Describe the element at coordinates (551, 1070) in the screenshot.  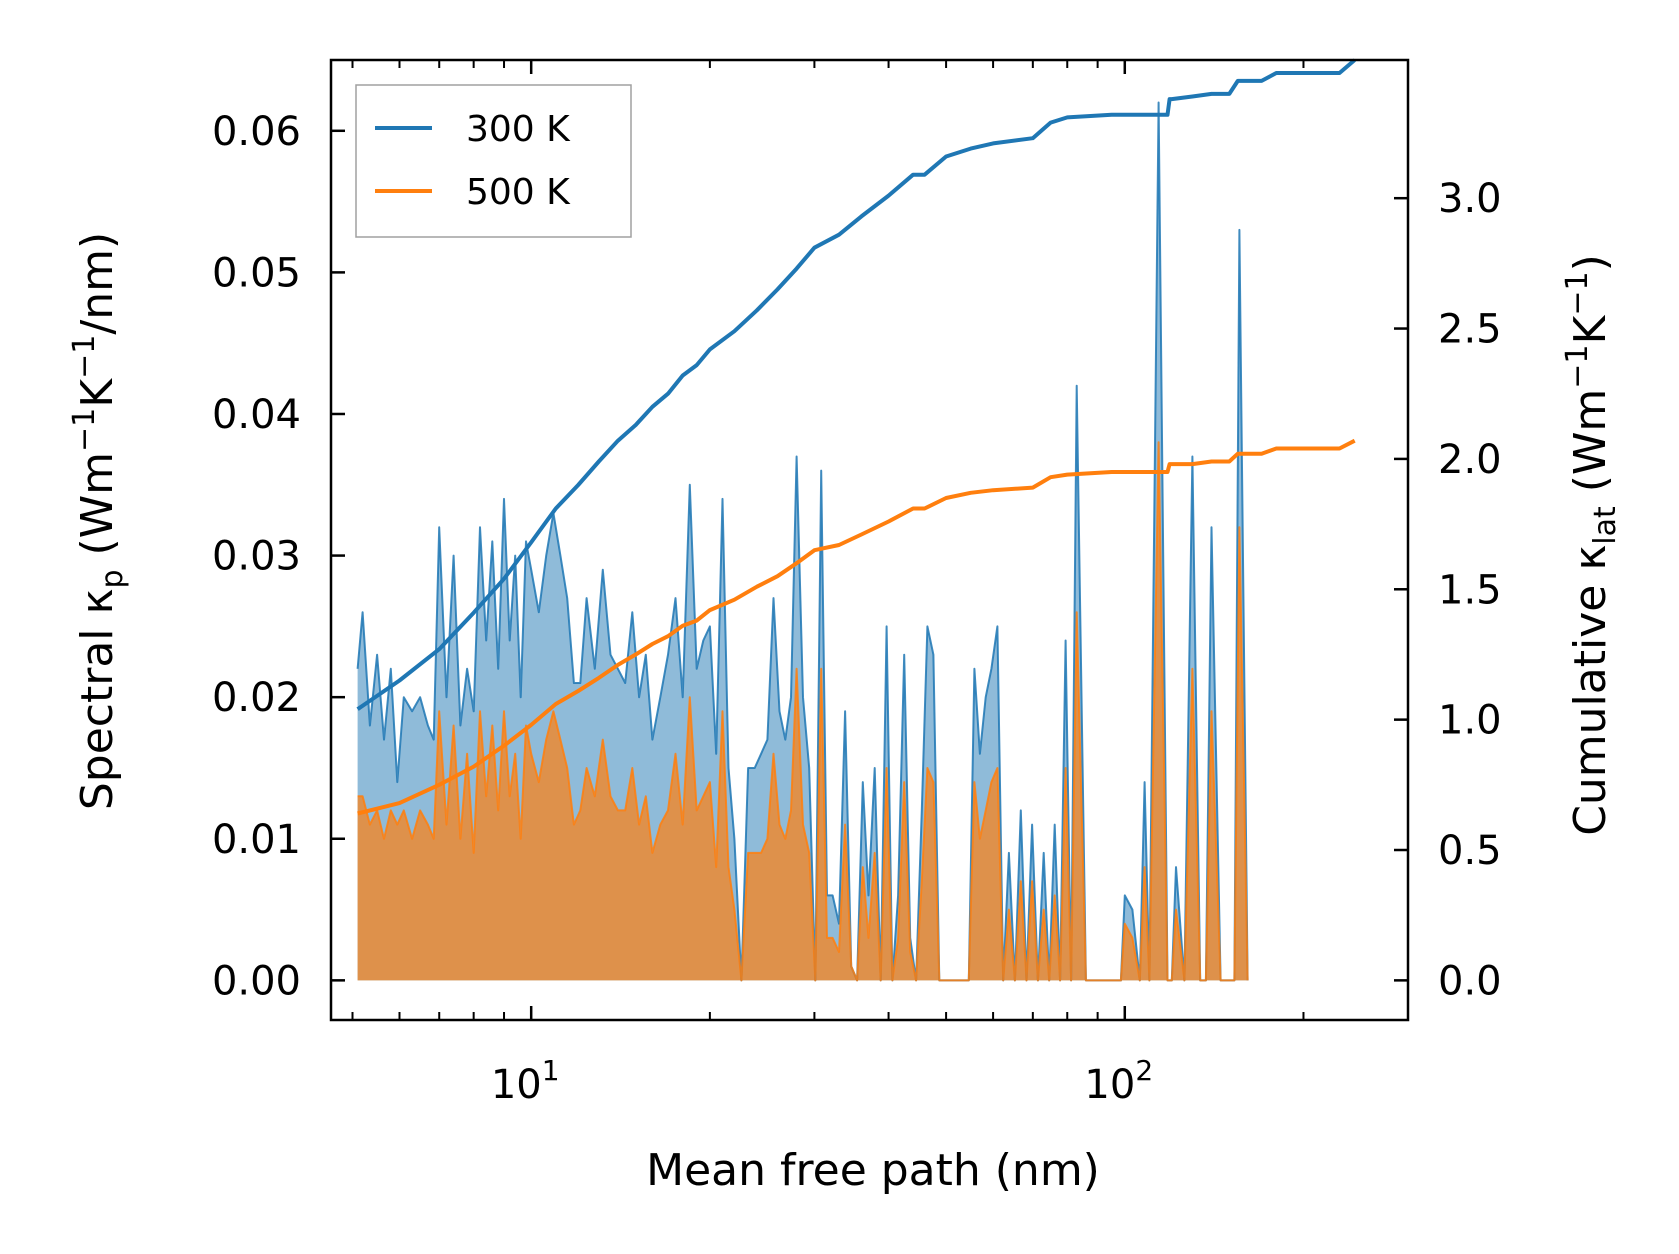
I see `x-tick-label-exp: 1` at that location.